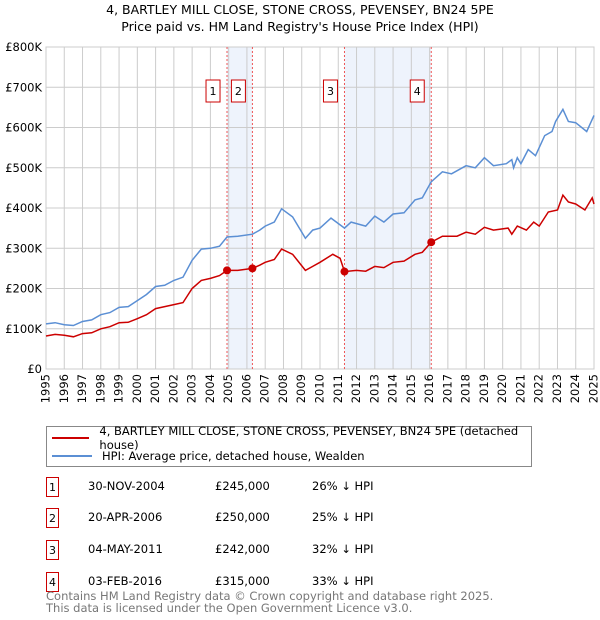  What do you see at coordinates (557, 388) in the screenshot?
I see `x-tick-label: 2023` at bounding box center [557, 388].